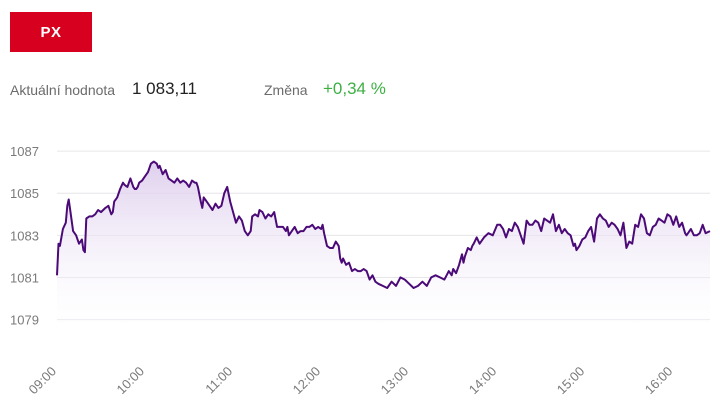  What do you see at coordinates (24, 151) in the screenshot?
I see `y-tick-label: 1087` at bounding box center [24, 151].